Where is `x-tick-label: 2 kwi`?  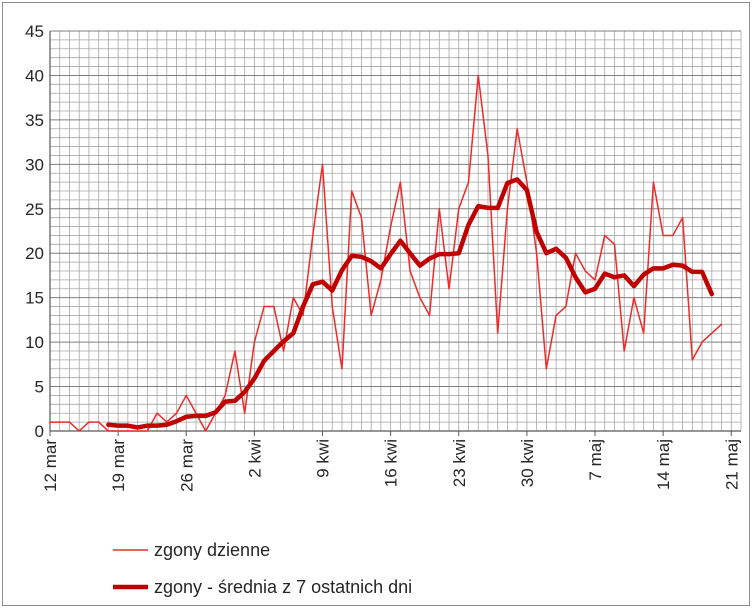
x-tick-label: 2 kwi is located at coordinates (254, 458).